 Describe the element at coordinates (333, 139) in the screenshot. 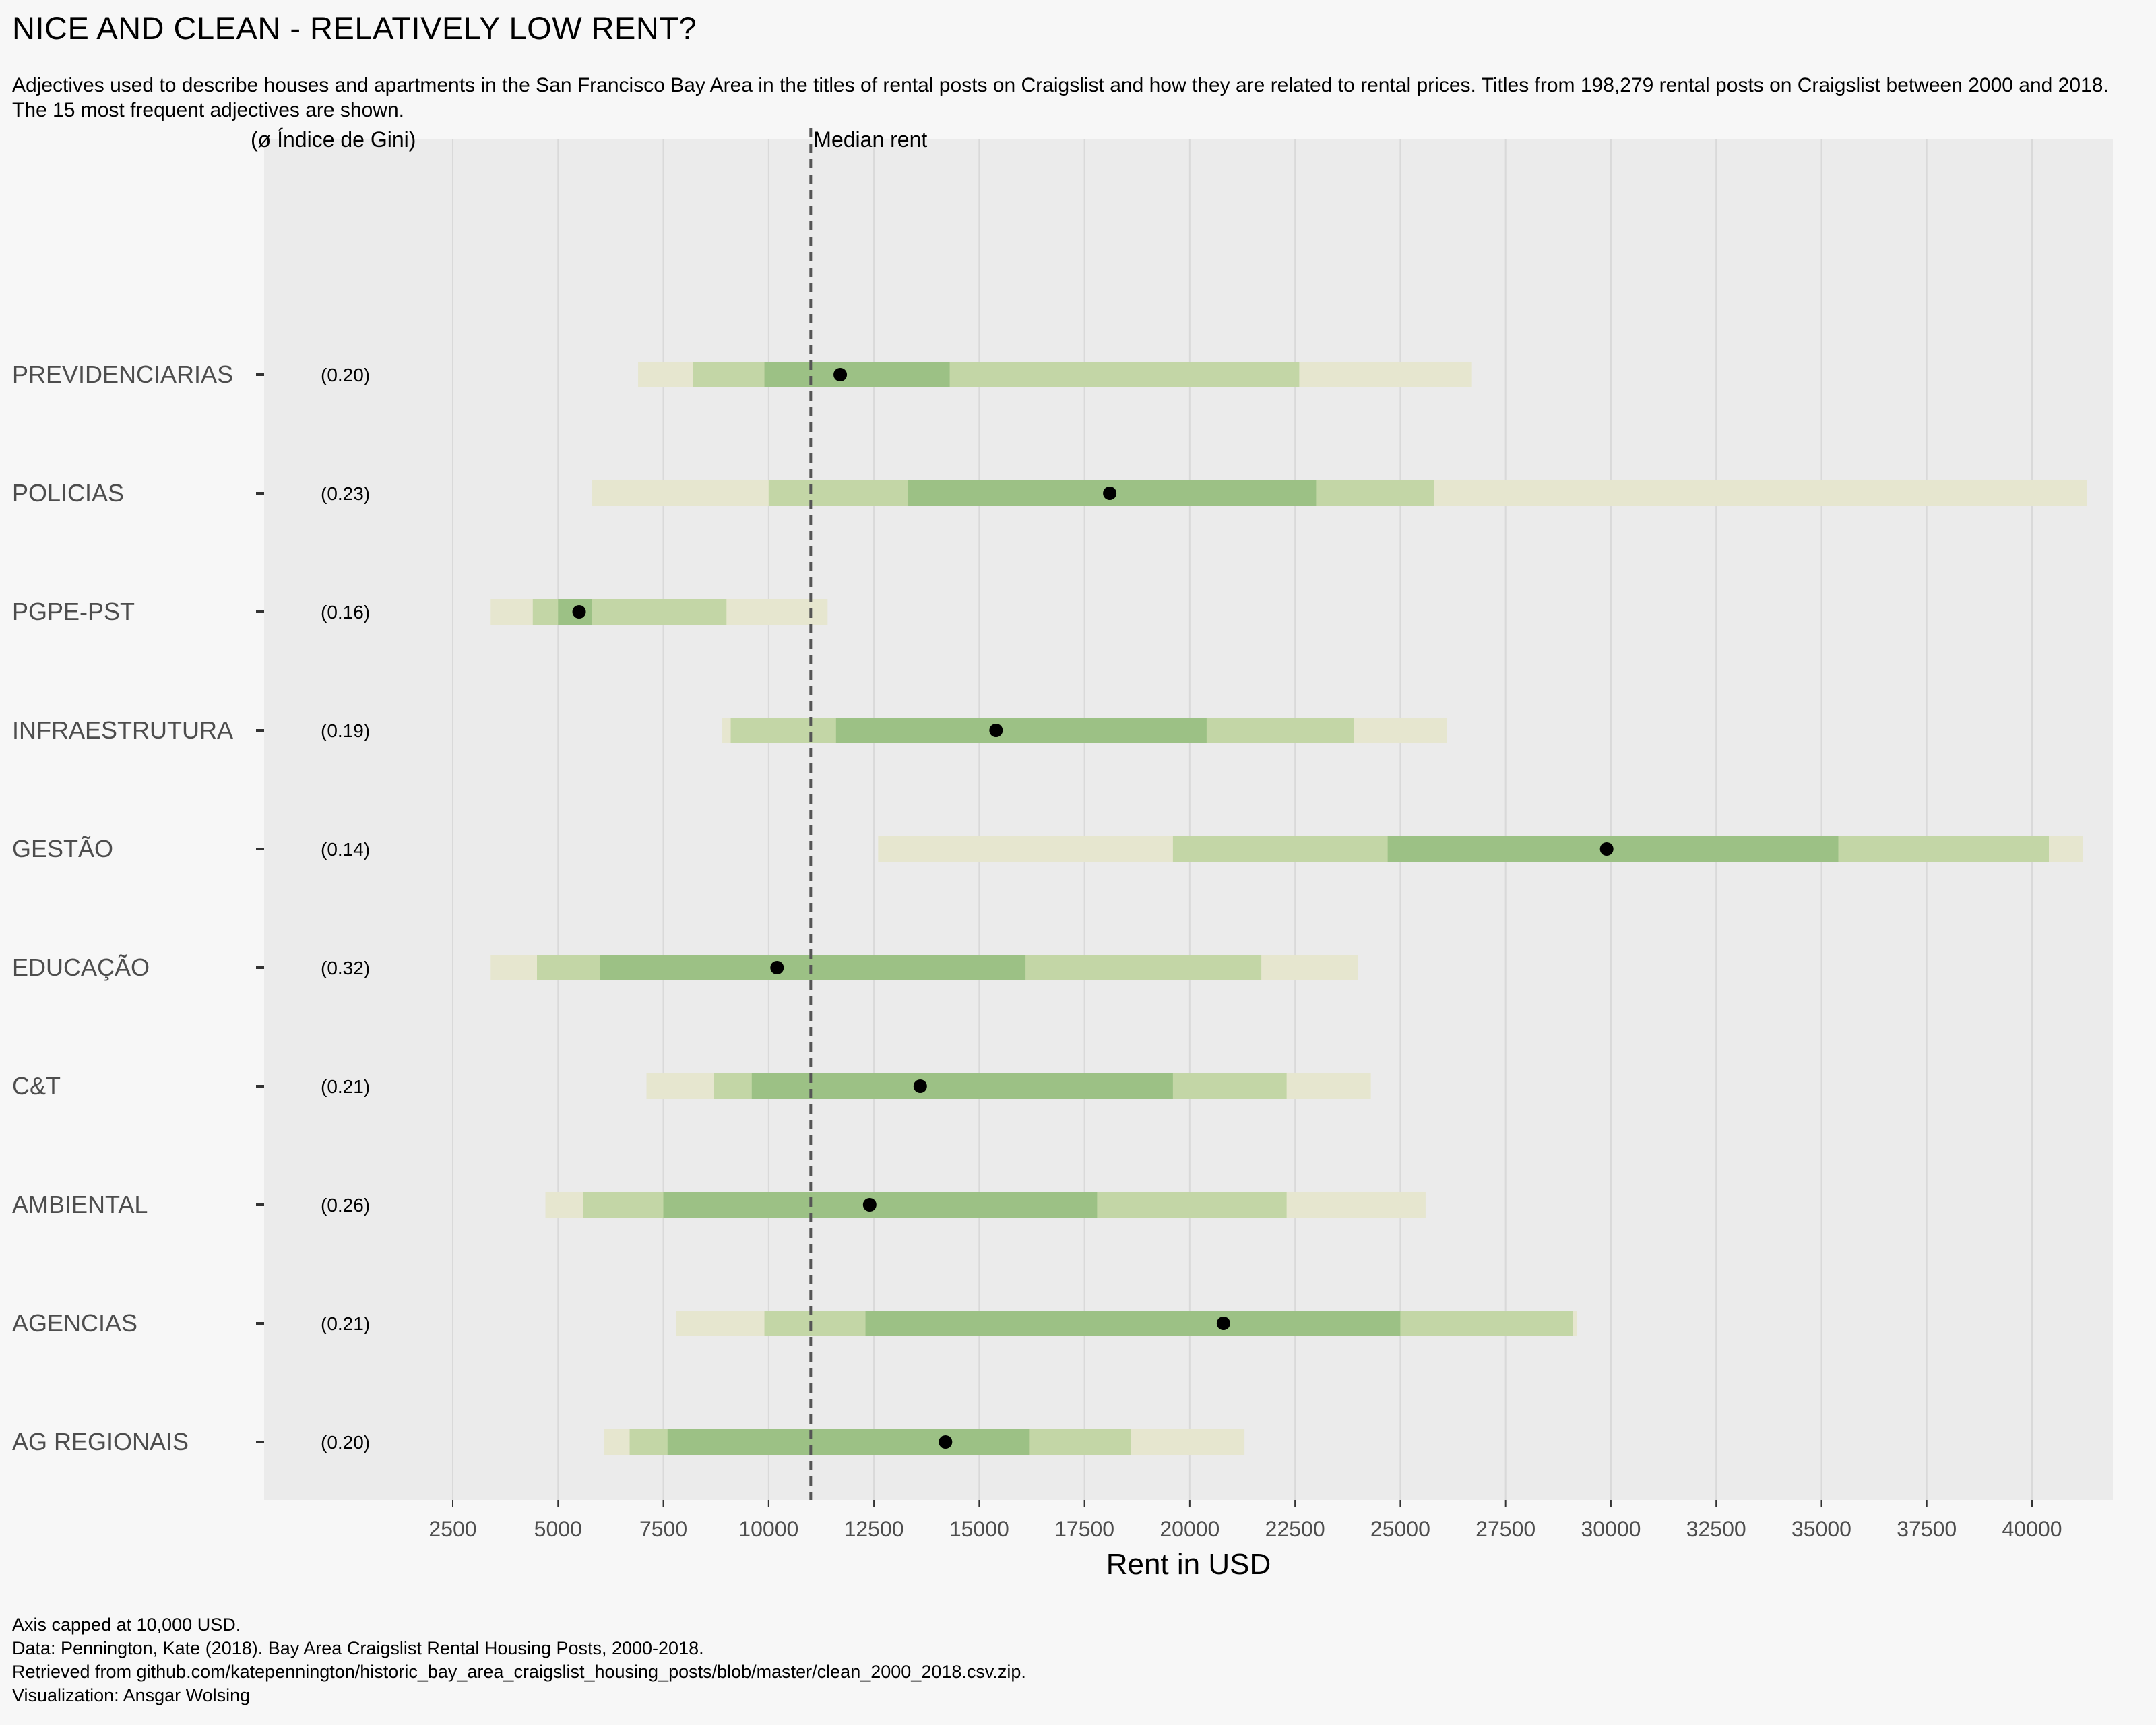

I see `gini-header: (ø Índice de Gini)` at that location.